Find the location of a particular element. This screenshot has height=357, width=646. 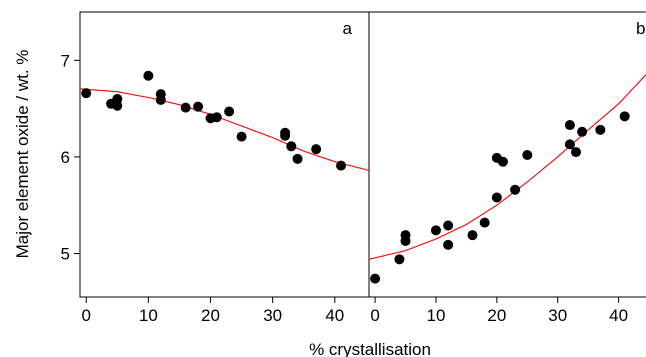

y-tick-label-a-6: 6 is located at coordinates (65, 157).